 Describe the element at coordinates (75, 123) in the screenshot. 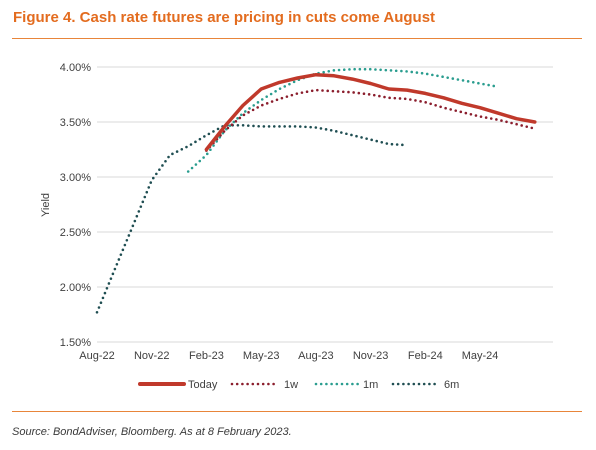

I see `y-tick-label: 3.50%` at that location.